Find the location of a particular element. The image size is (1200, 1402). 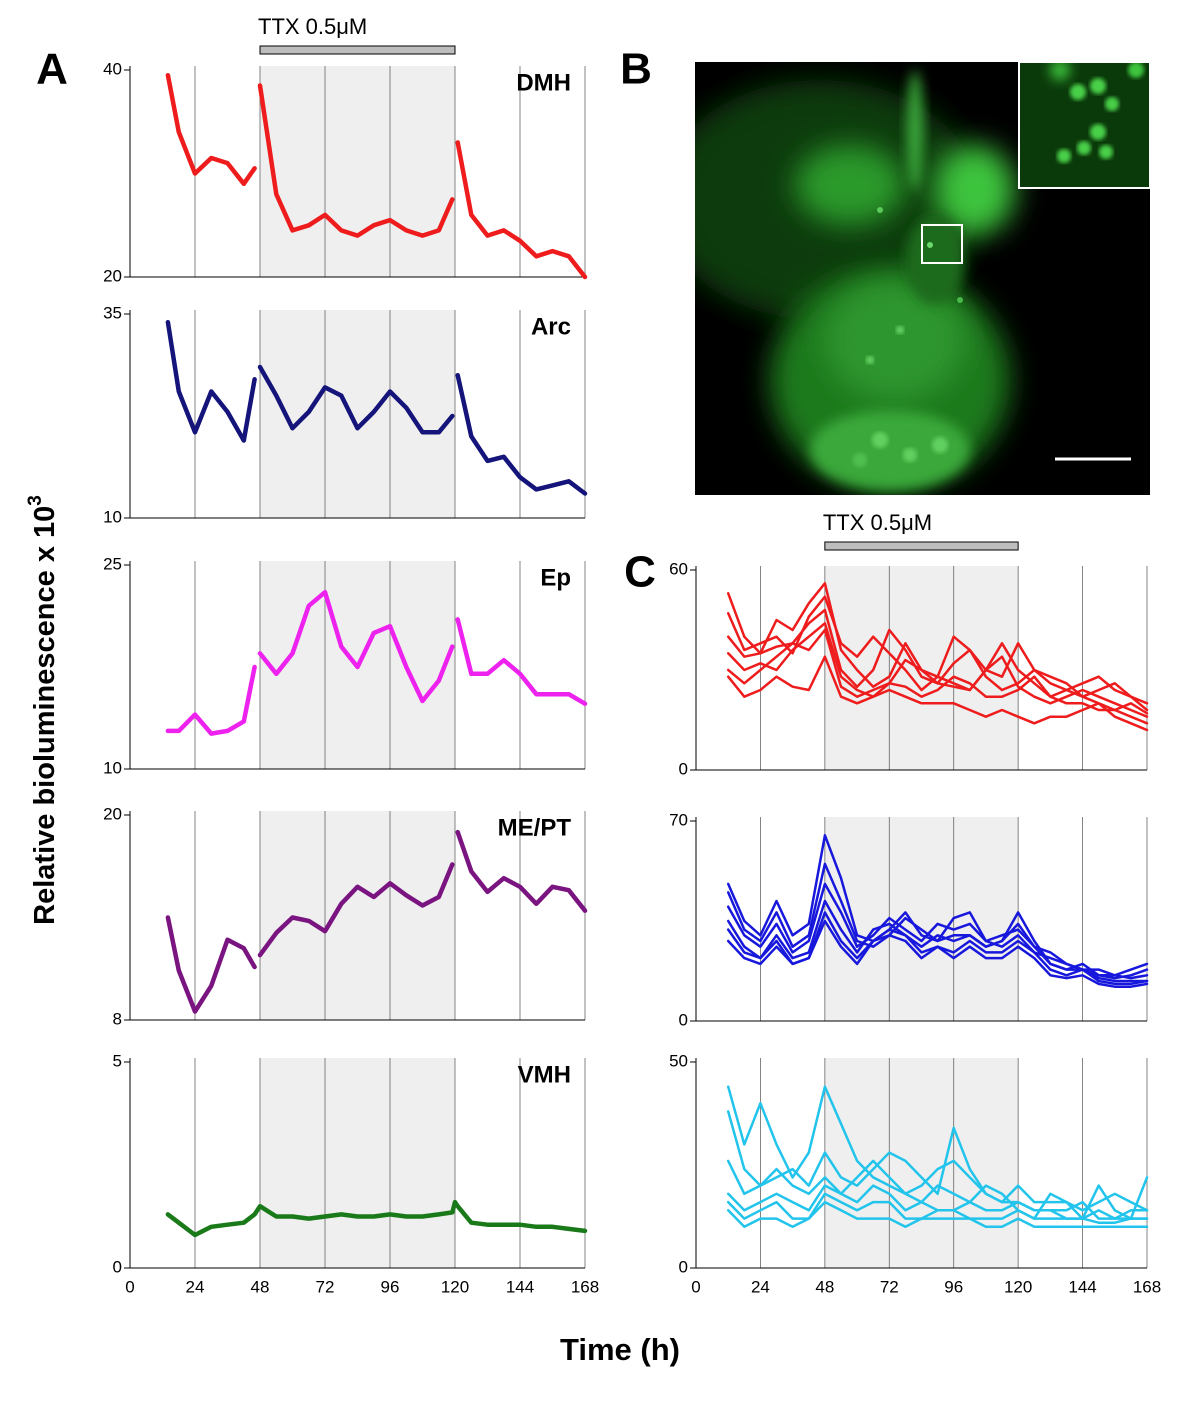

y-axis-title: Relative bioluminescence x 103 is located at coordinates (43, 710).